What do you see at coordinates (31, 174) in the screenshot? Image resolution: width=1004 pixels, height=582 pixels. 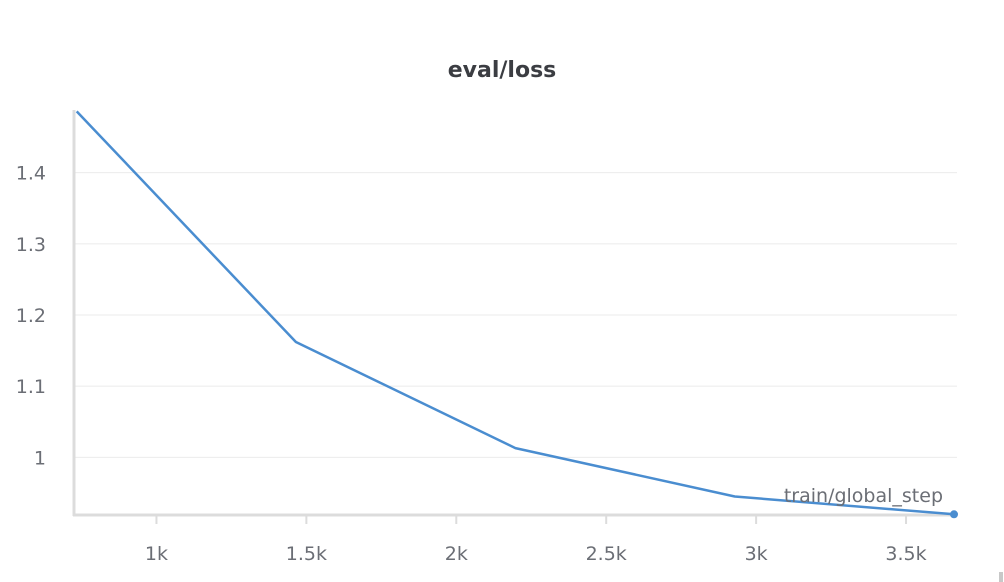 I see `y-tick-label: 1.4` at bounding box center [31, 174].